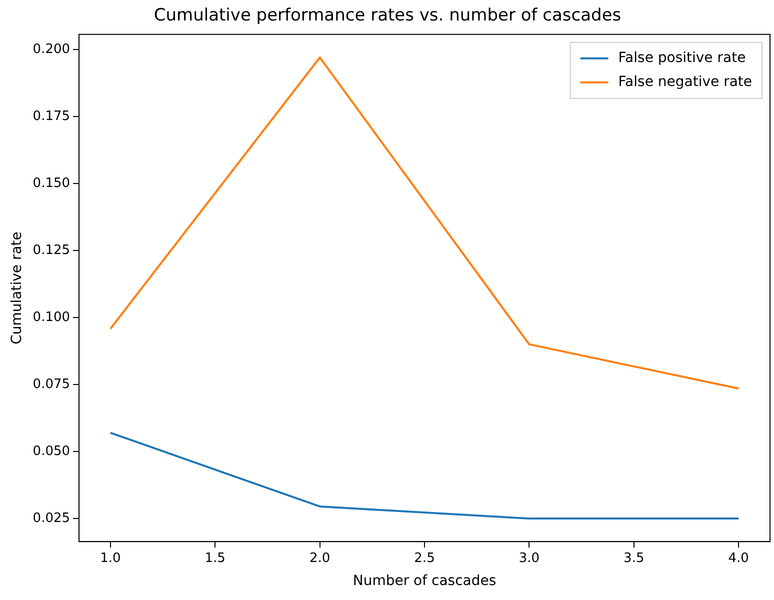 This screenshot has height=600, width=774. What do you see at coordinates (110, 558) in the screenshot?
I see `x-tick-label: 1.0` at bounding box center [110, 558].